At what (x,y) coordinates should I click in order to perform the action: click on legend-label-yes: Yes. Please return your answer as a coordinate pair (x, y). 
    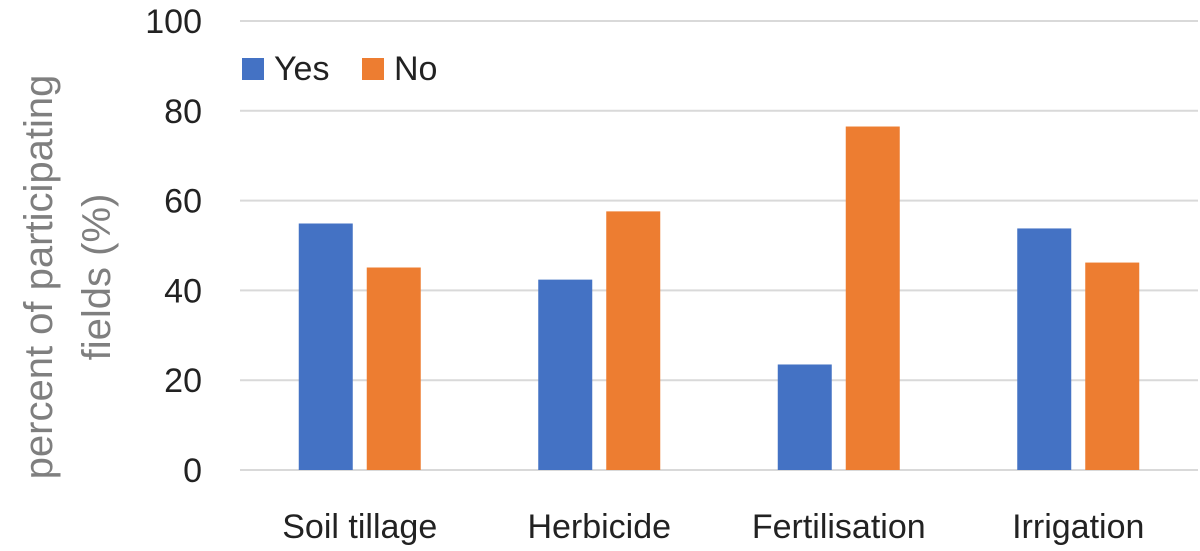
    Looking at the image, I should click on (301, 69).